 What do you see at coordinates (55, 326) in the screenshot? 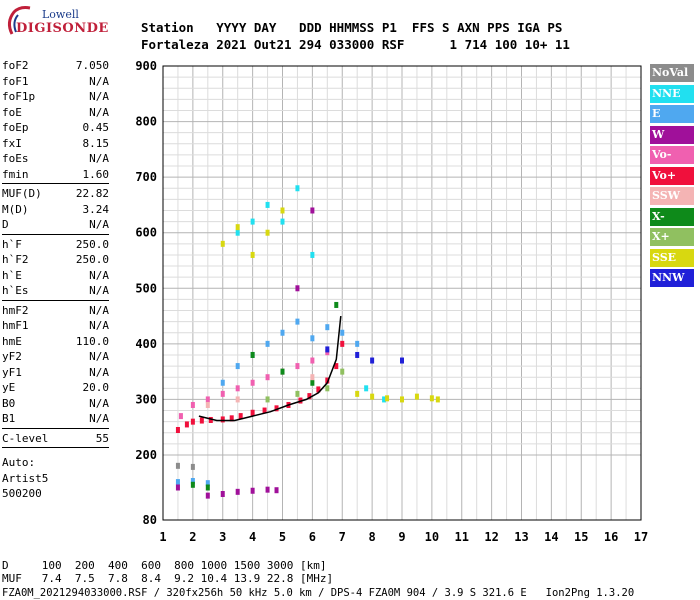
I see `param-row: hmF1 N/A` at bounding box center [55, 326].